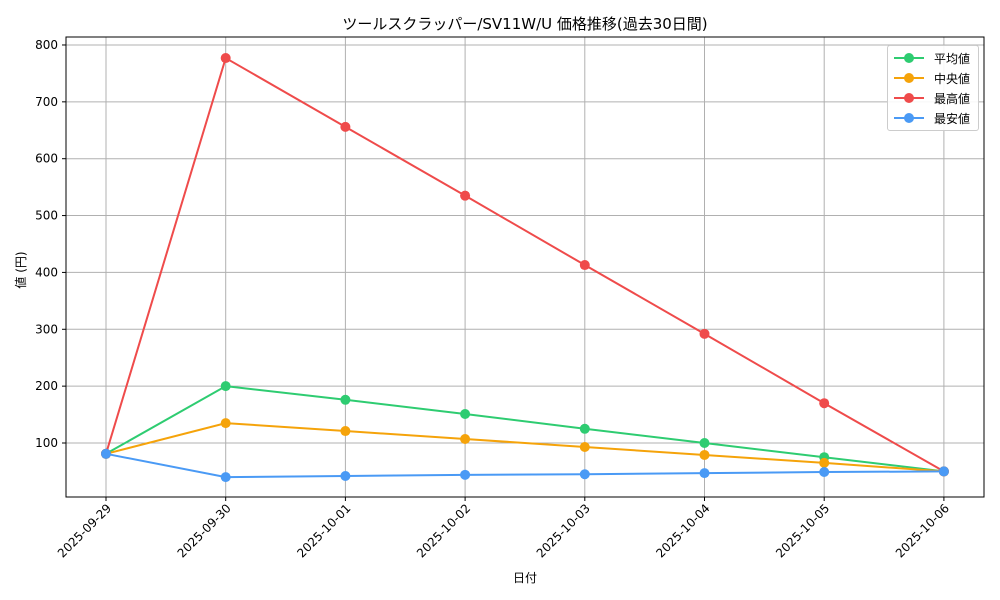 Image resolution: width=1000 pixels, height=600 pixels. Describe the element at coordinates (46, 45) in the screenshot. I see `y-tick-label: 800` at that location.